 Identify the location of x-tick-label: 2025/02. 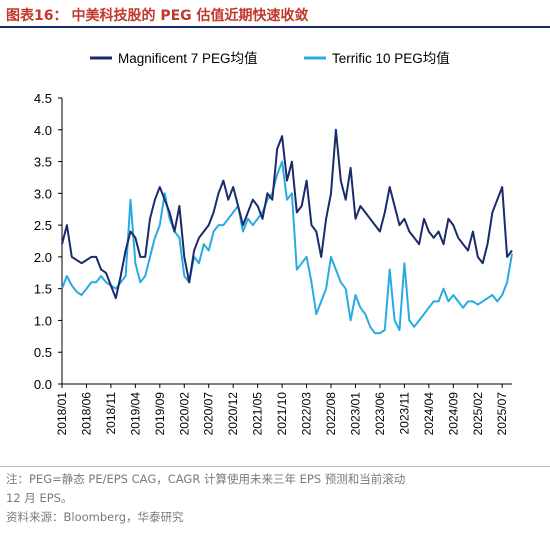
(478, 414).